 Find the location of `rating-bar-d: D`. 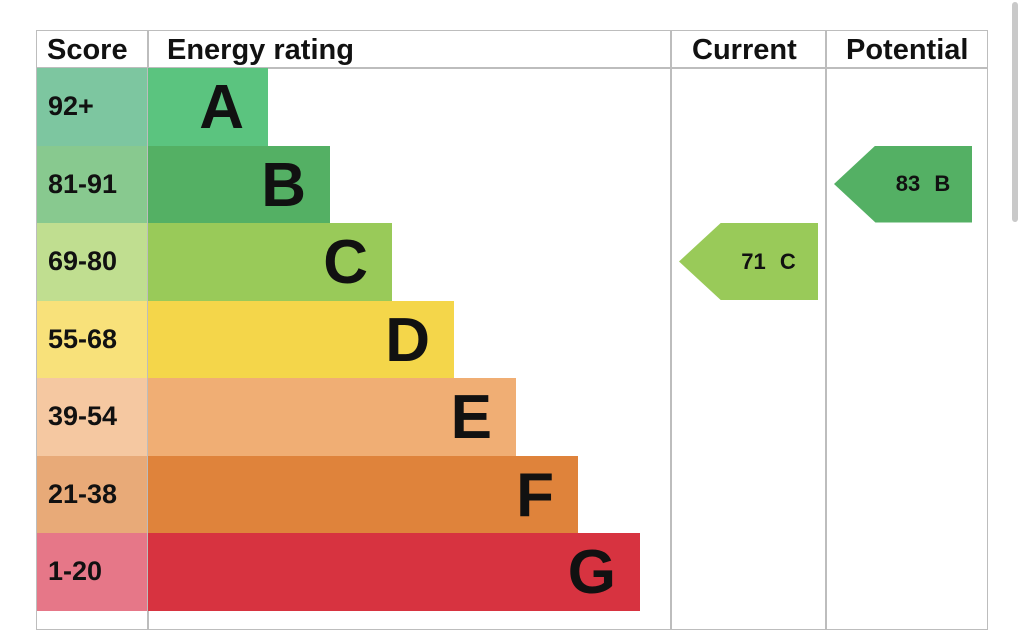

rating-bar-d: D is located at coordinates (301, 339).